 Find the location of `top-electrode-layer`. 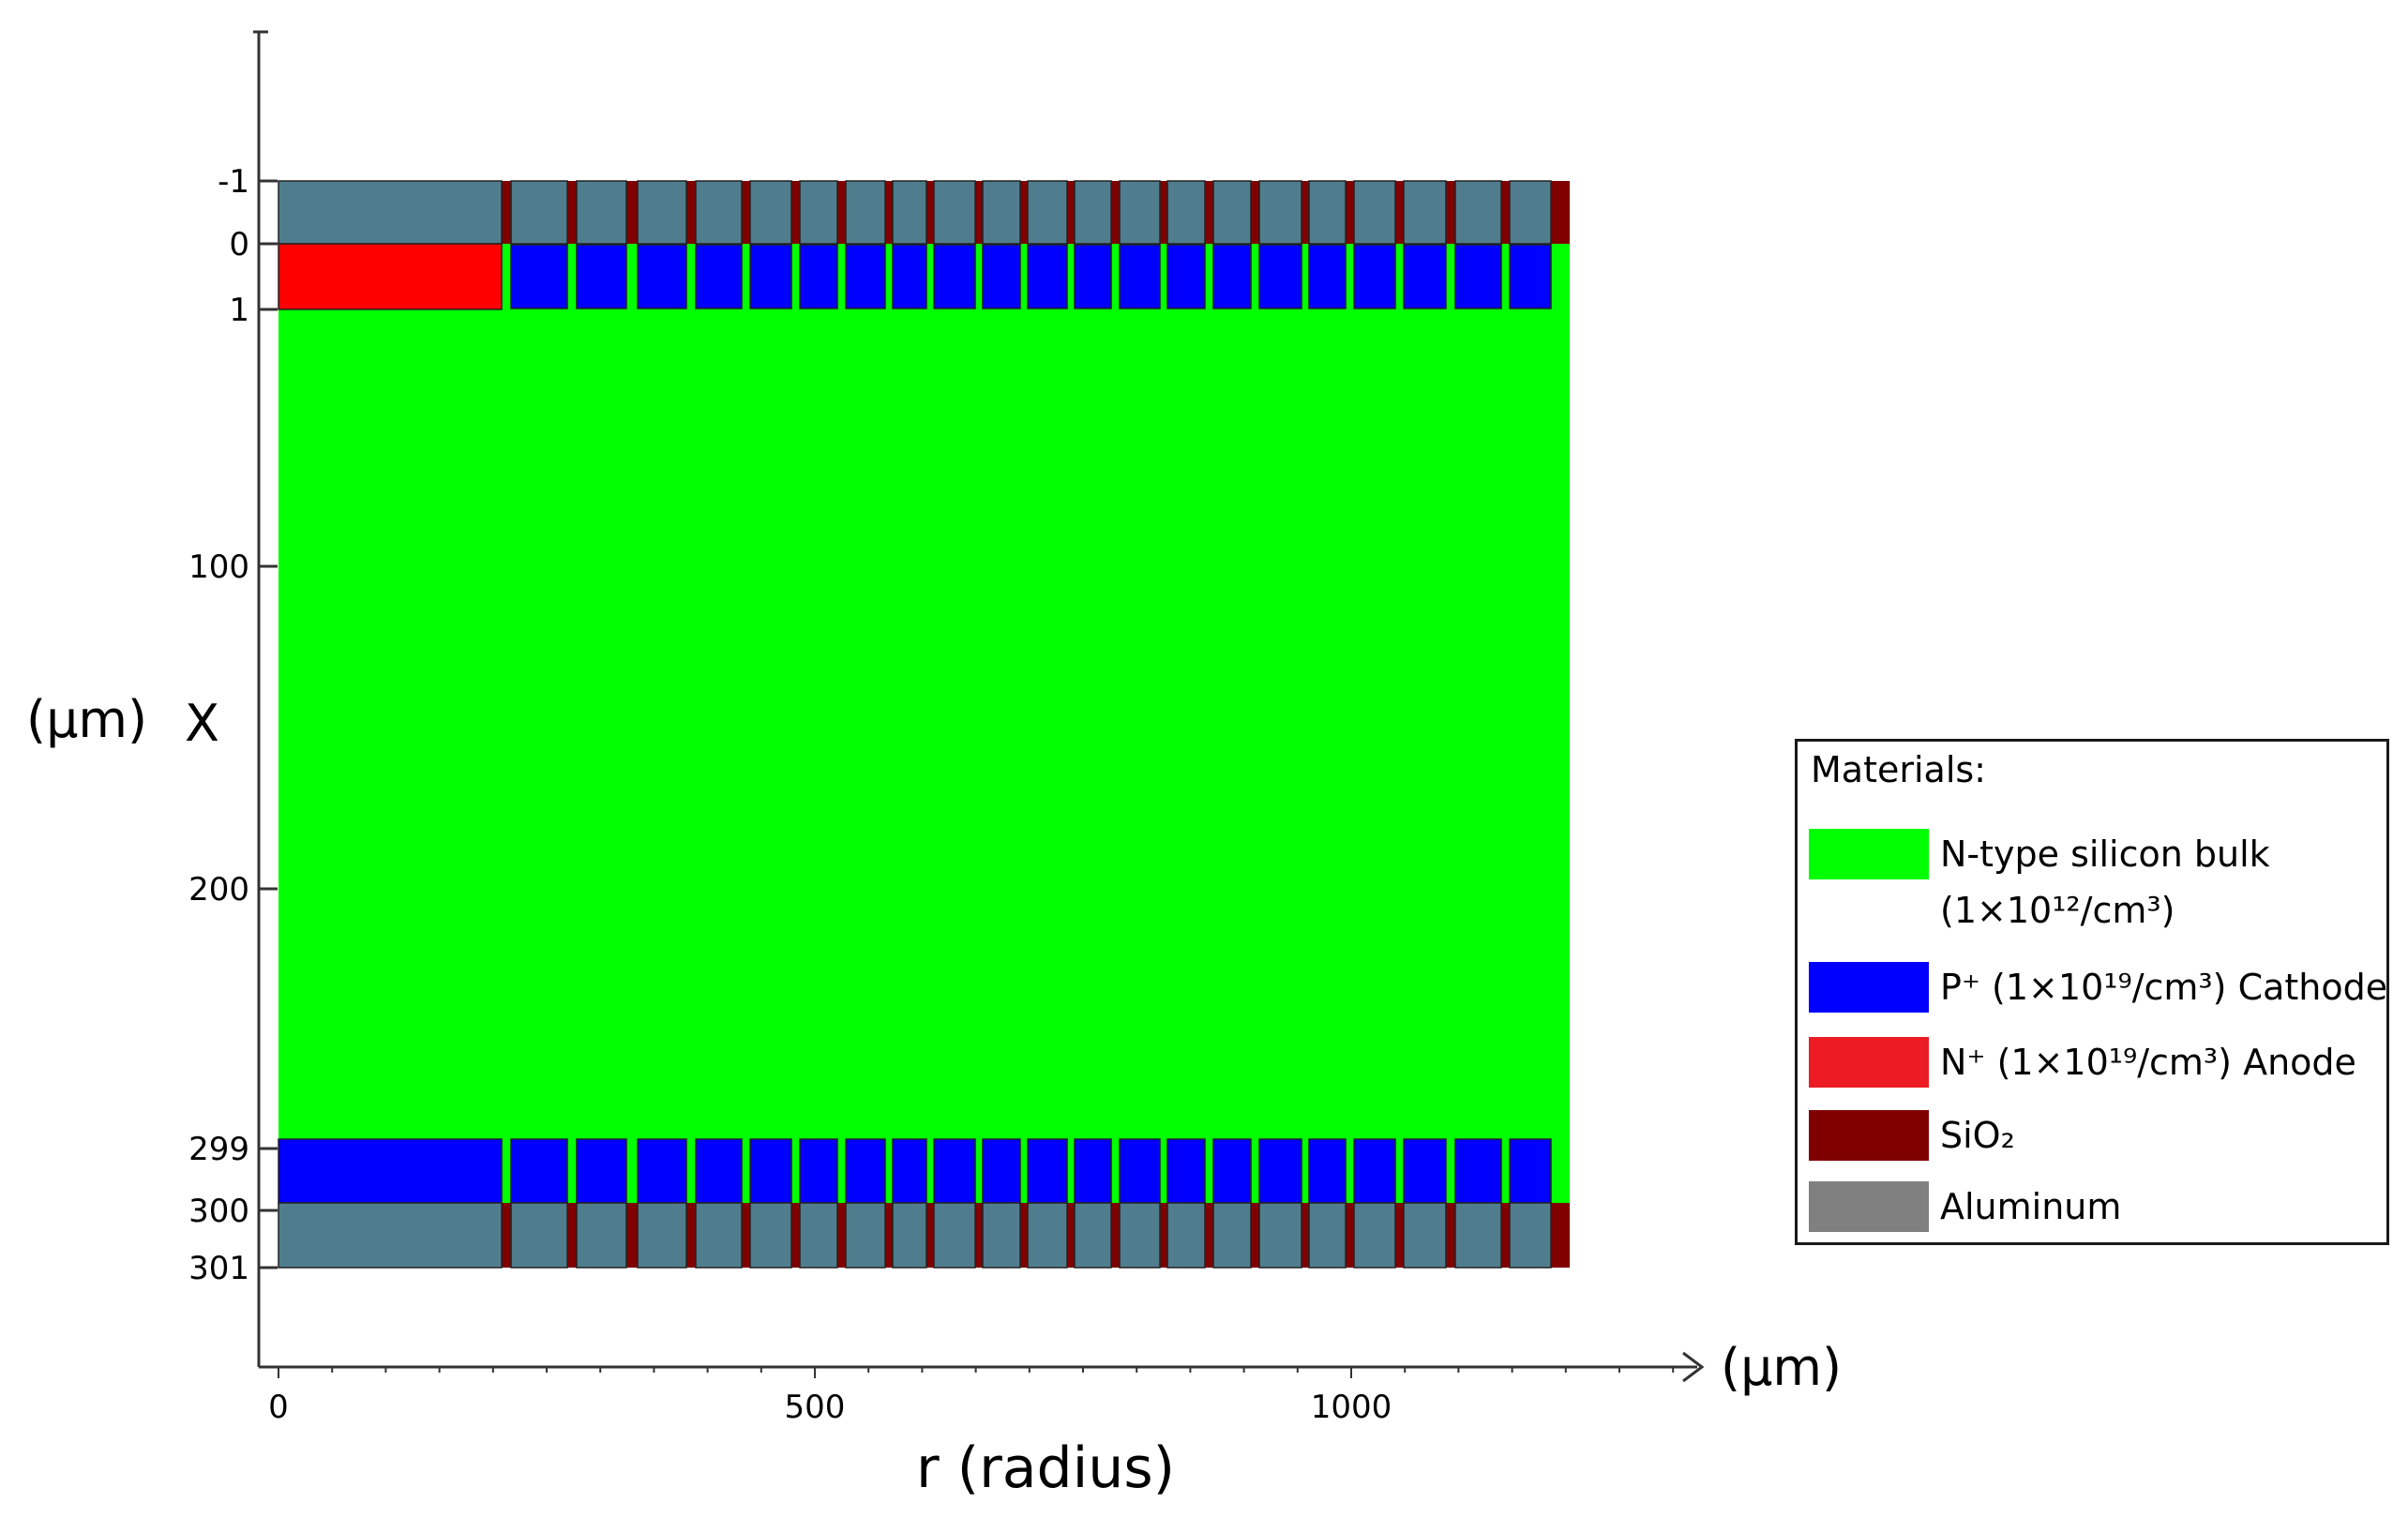

top-electrode-layer is located at coordinates (915, 276).